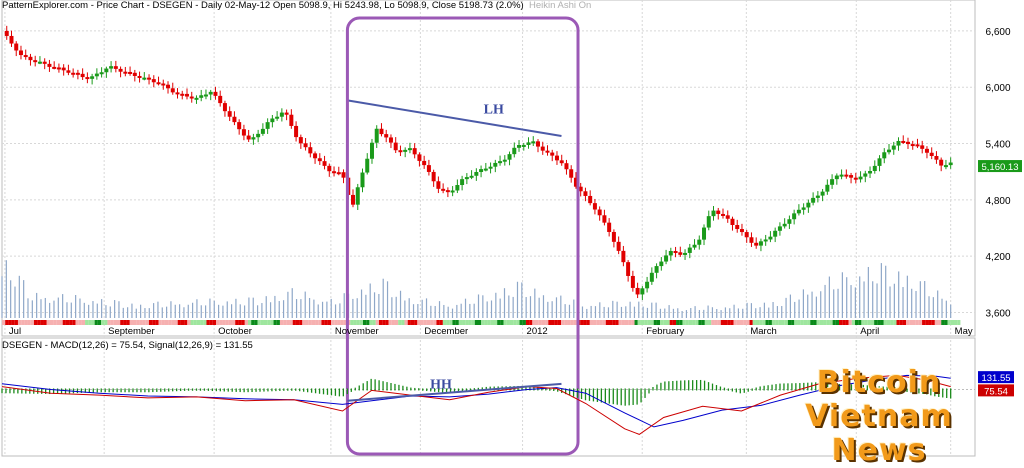  Describe the element at coordinates (997, 145) in the screenshot. I see `y-tick-label: 5,400` at that location.